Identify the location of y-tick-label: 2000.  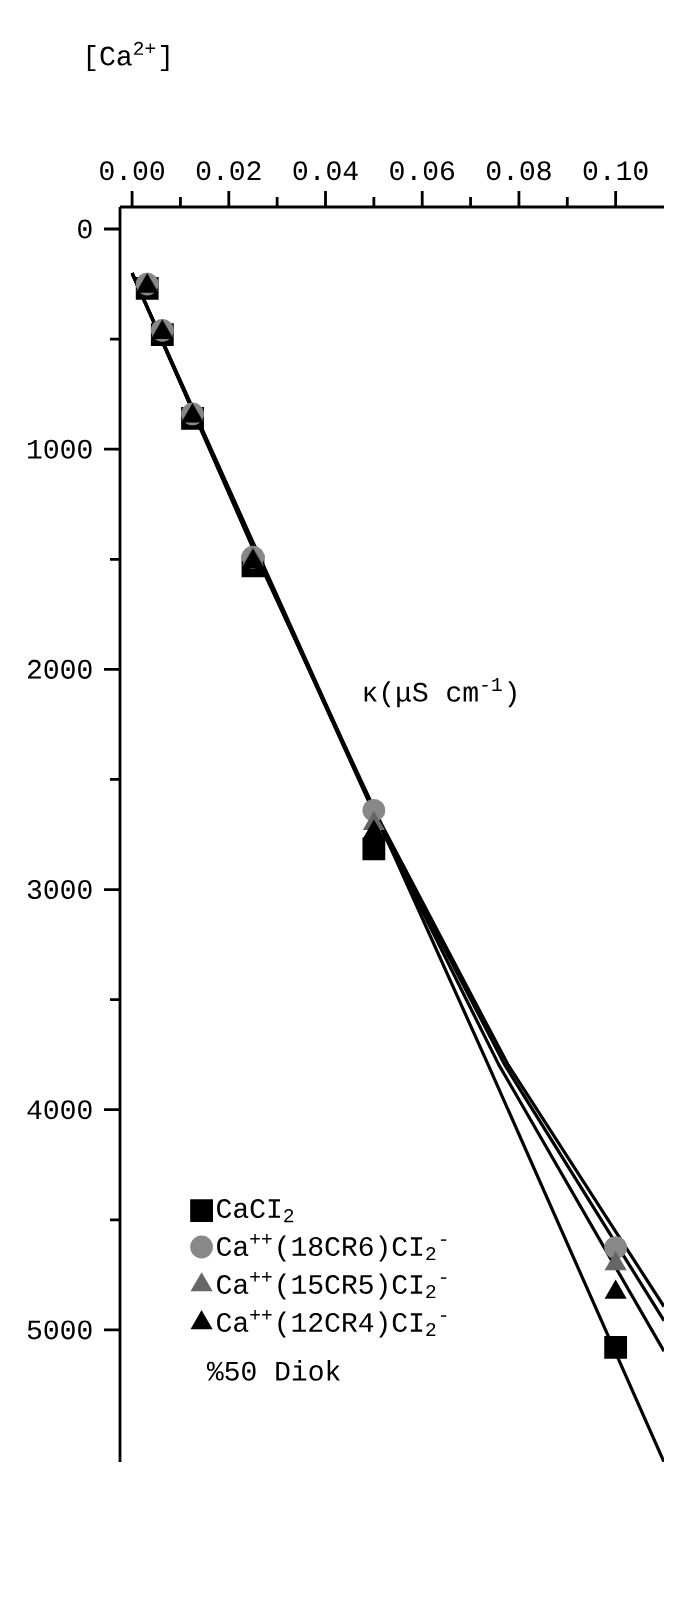
(60, 669).